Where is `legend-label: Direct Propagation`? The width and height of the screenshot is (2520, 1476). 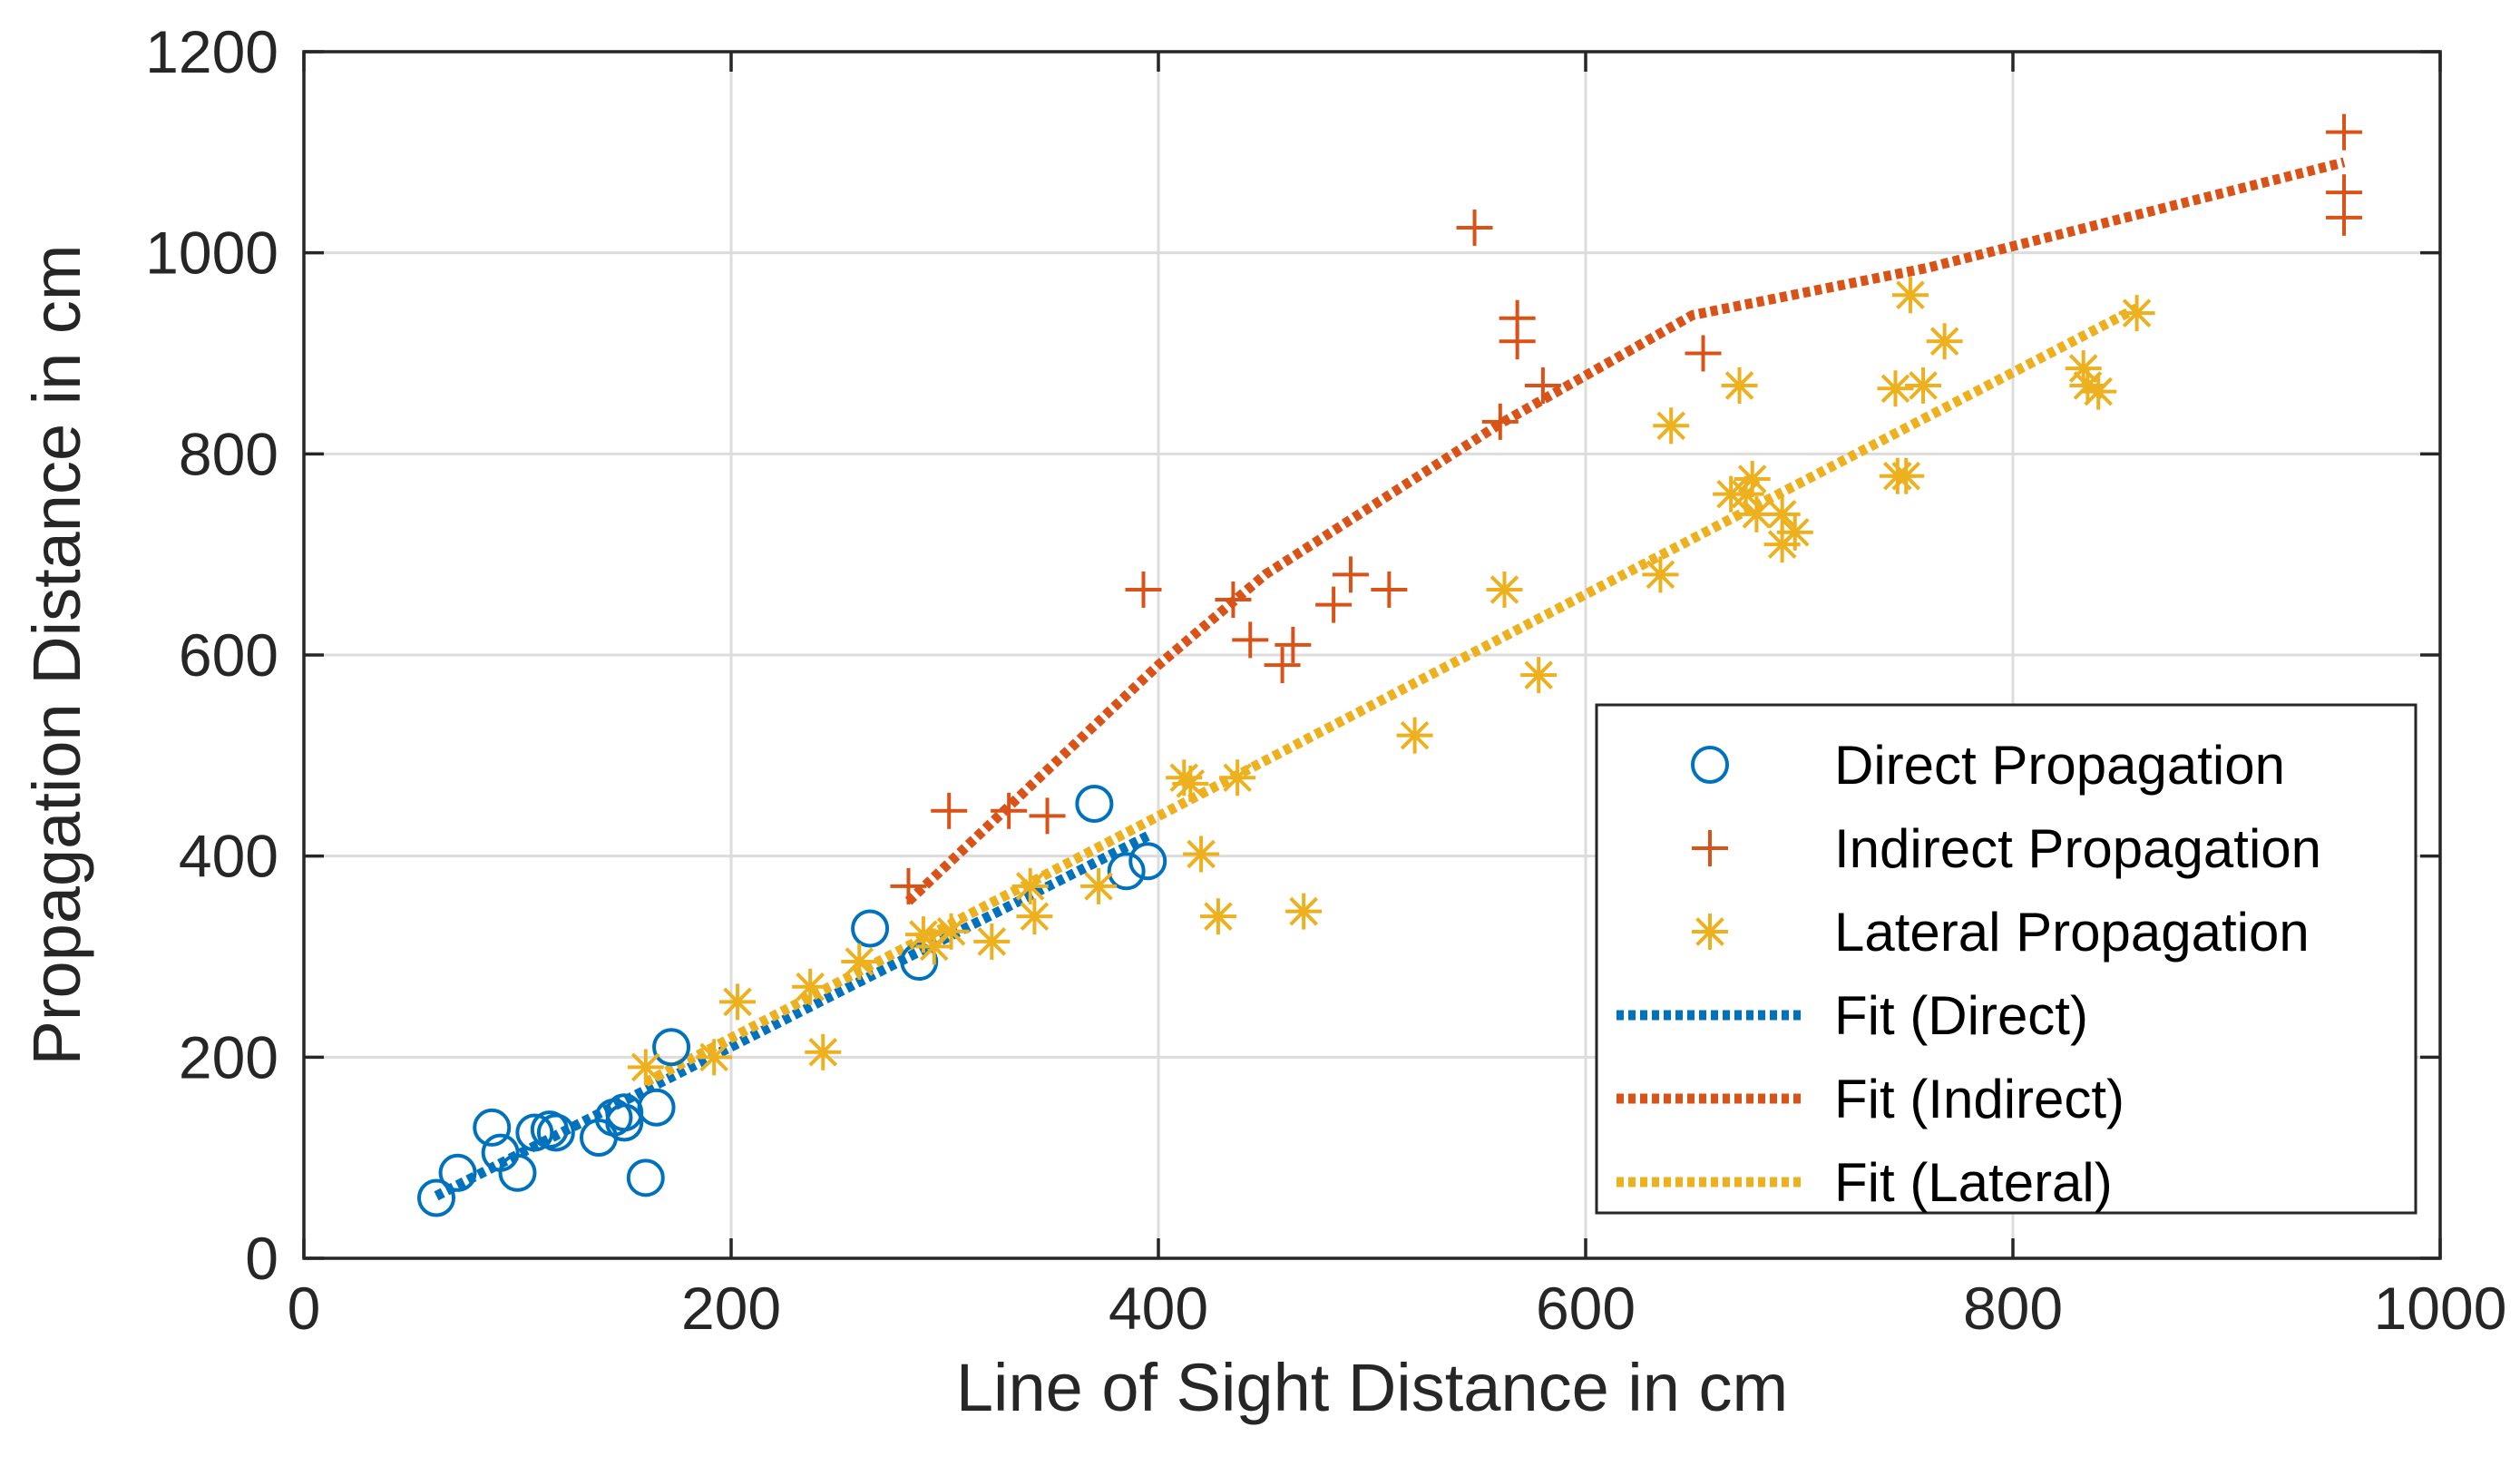 legend-label: Direct Propagation is located at coordinates (2060, 765).